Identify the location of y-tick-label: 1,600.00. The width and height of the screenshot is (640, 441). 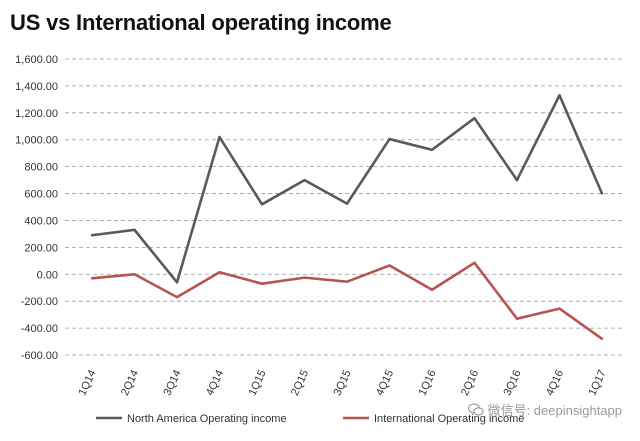
(36, 60).